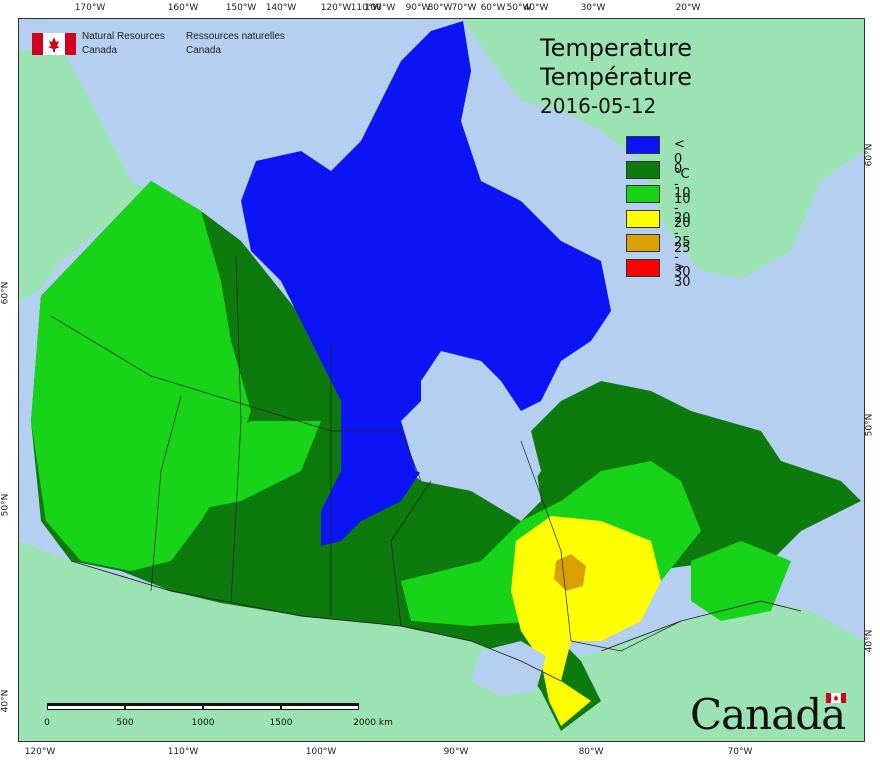 The image size is (880, 760). Describe the element at coordinates (436, 621) in the screenshot. I see `national-border` at that location.